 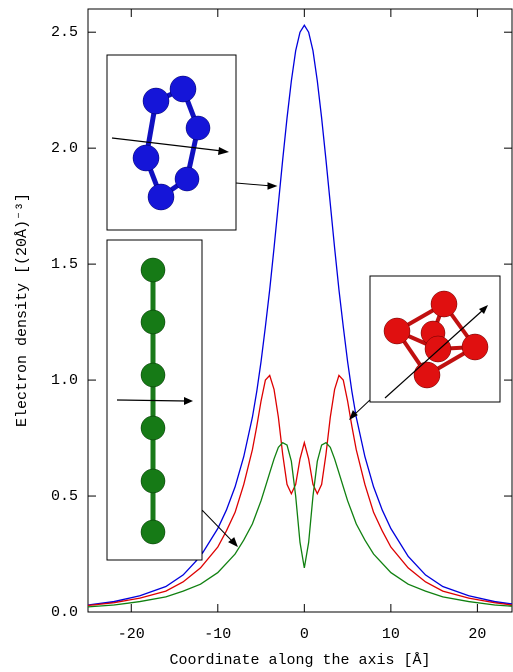 I want to click on y-tick-label: 1.0, so click(x=64, y=380).